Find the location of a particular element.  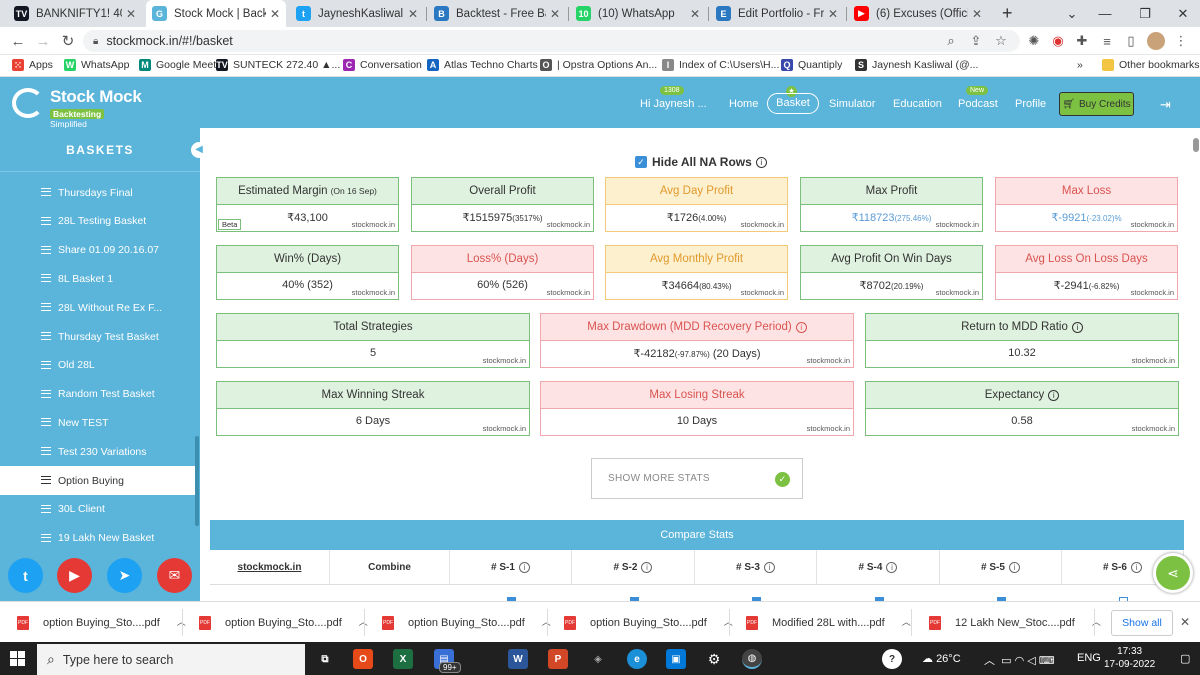

word-icon: W is located at coordinates (518, 659).